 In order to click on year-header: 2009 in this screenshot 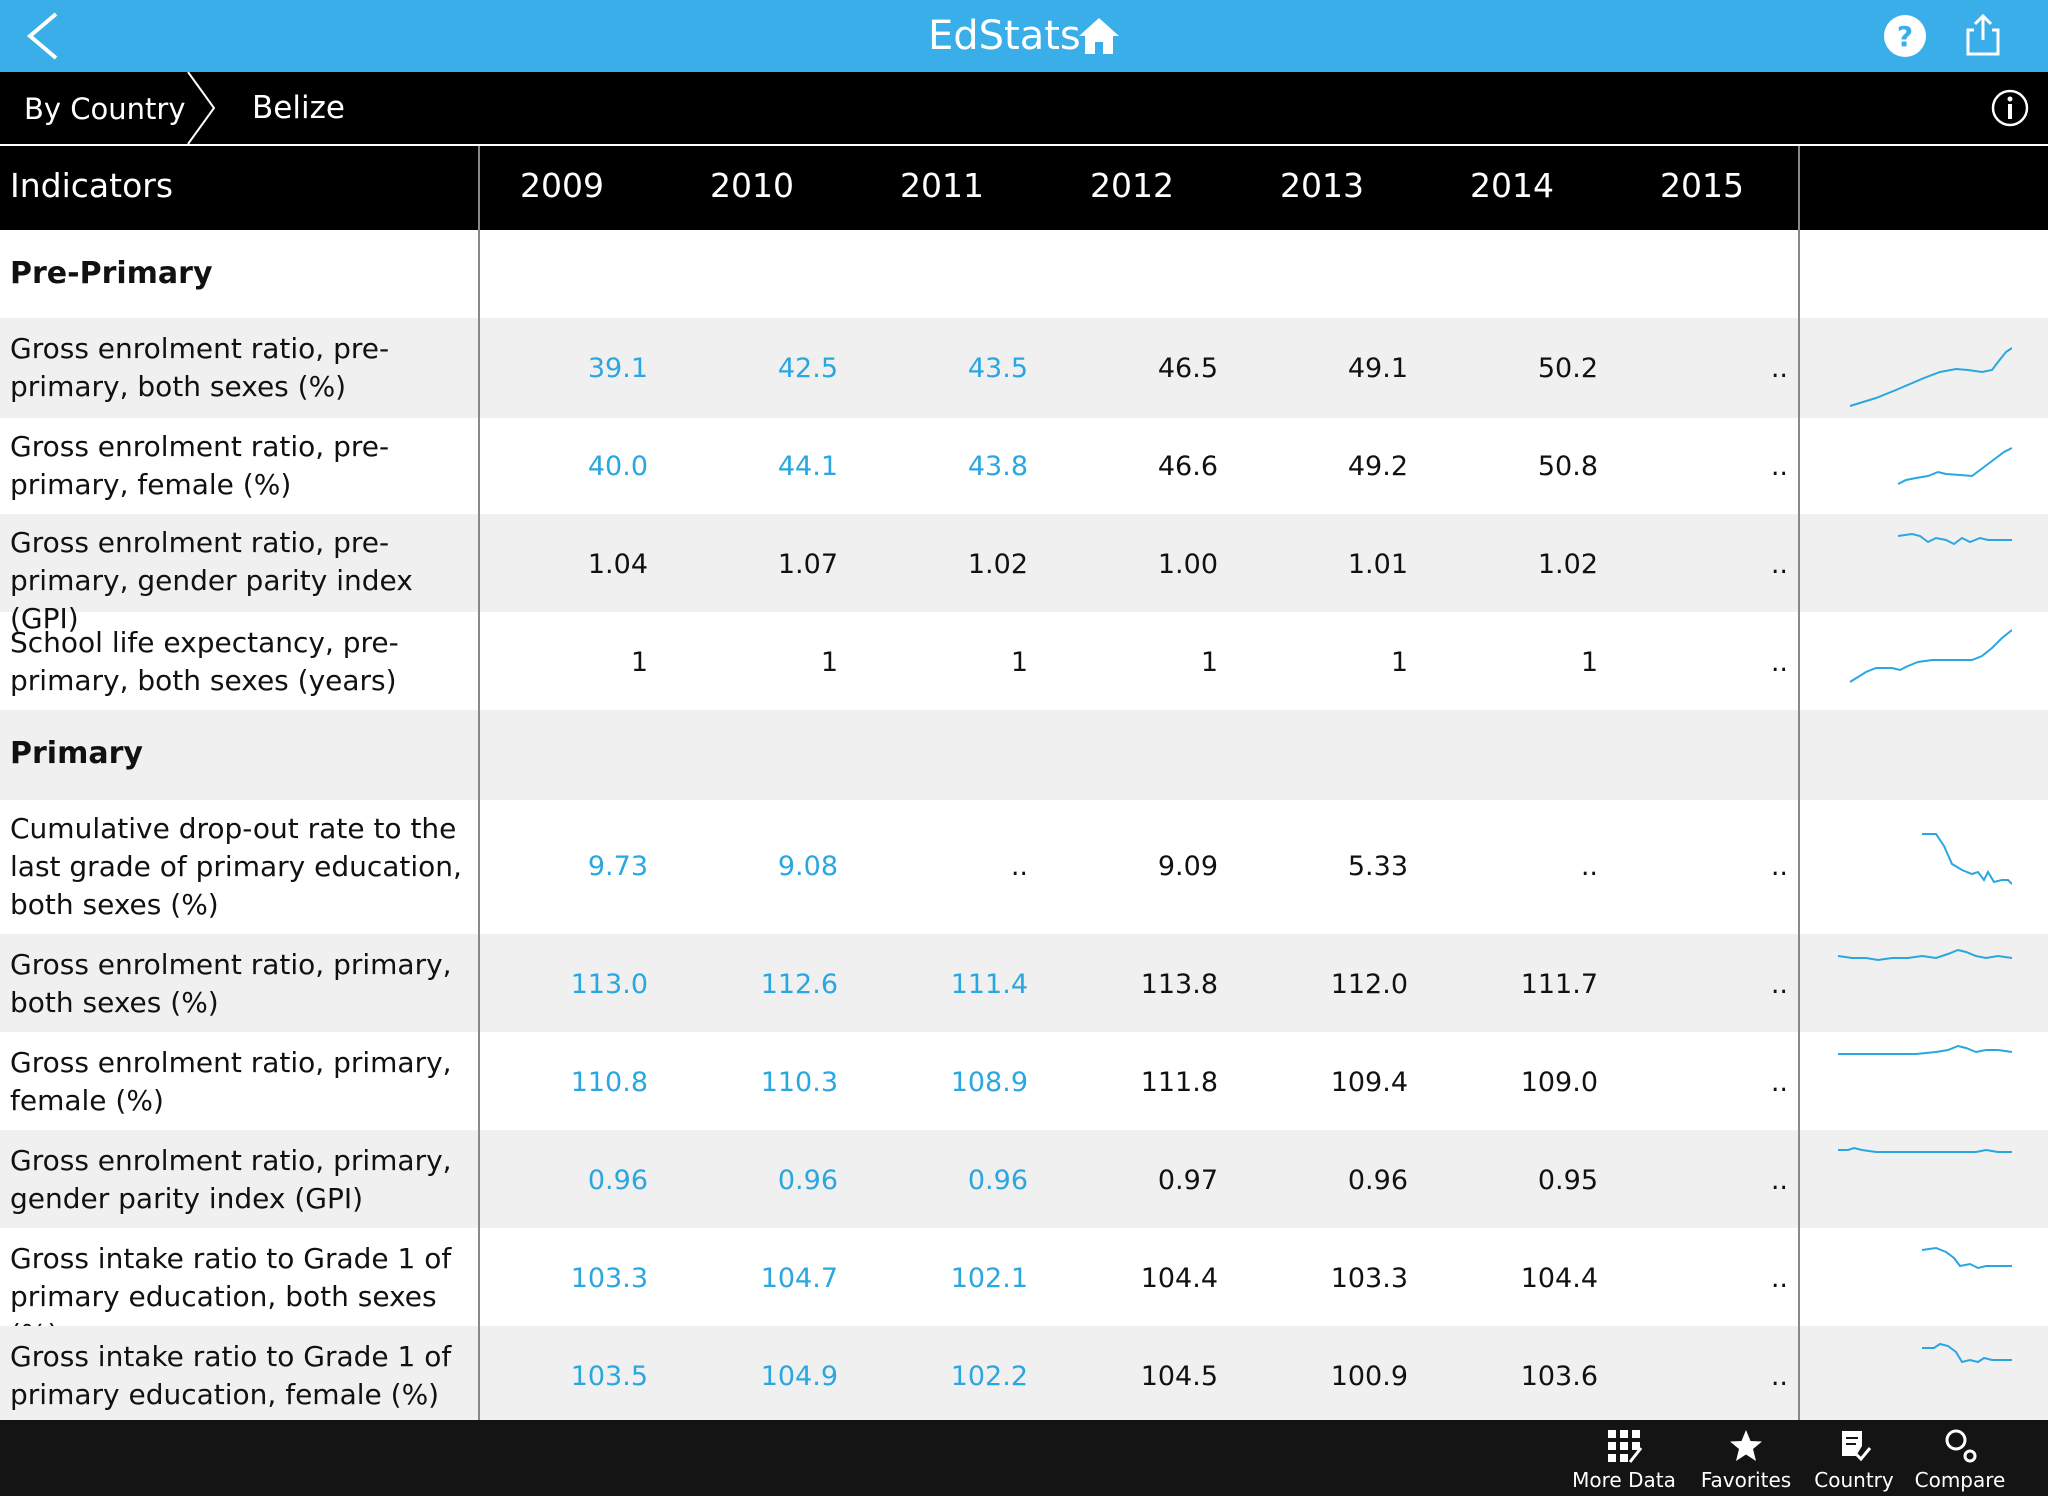, I will do `click(562, 185)`.